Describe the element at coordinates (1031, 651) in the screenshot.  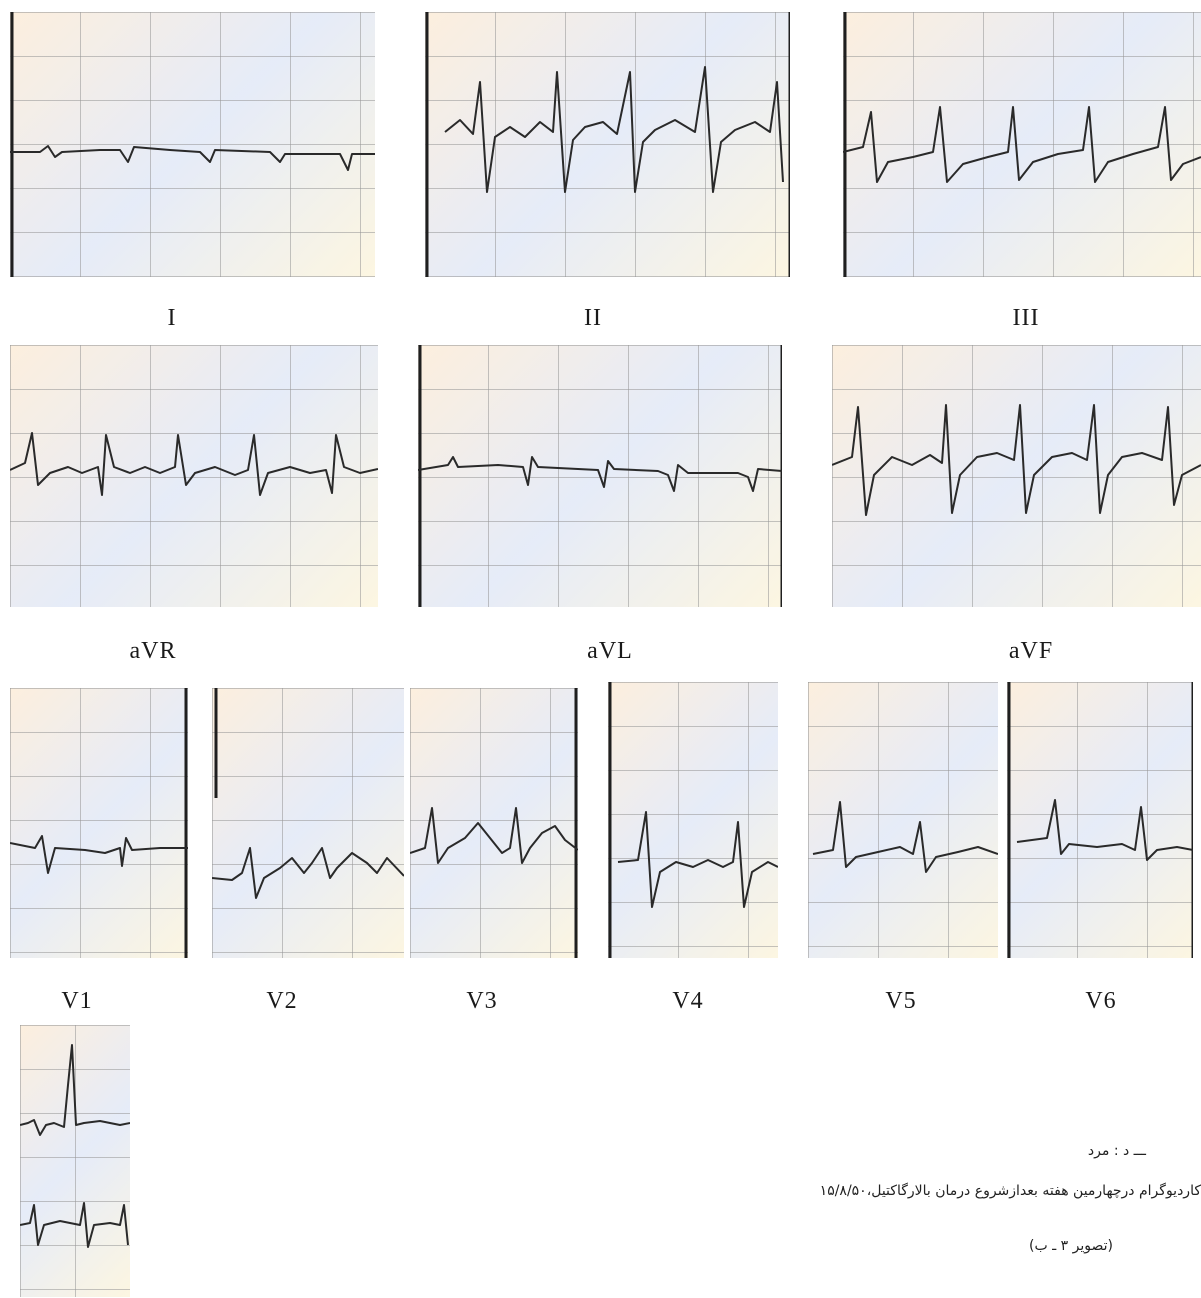
I see `lead-label-aVF: aVF` at that location.